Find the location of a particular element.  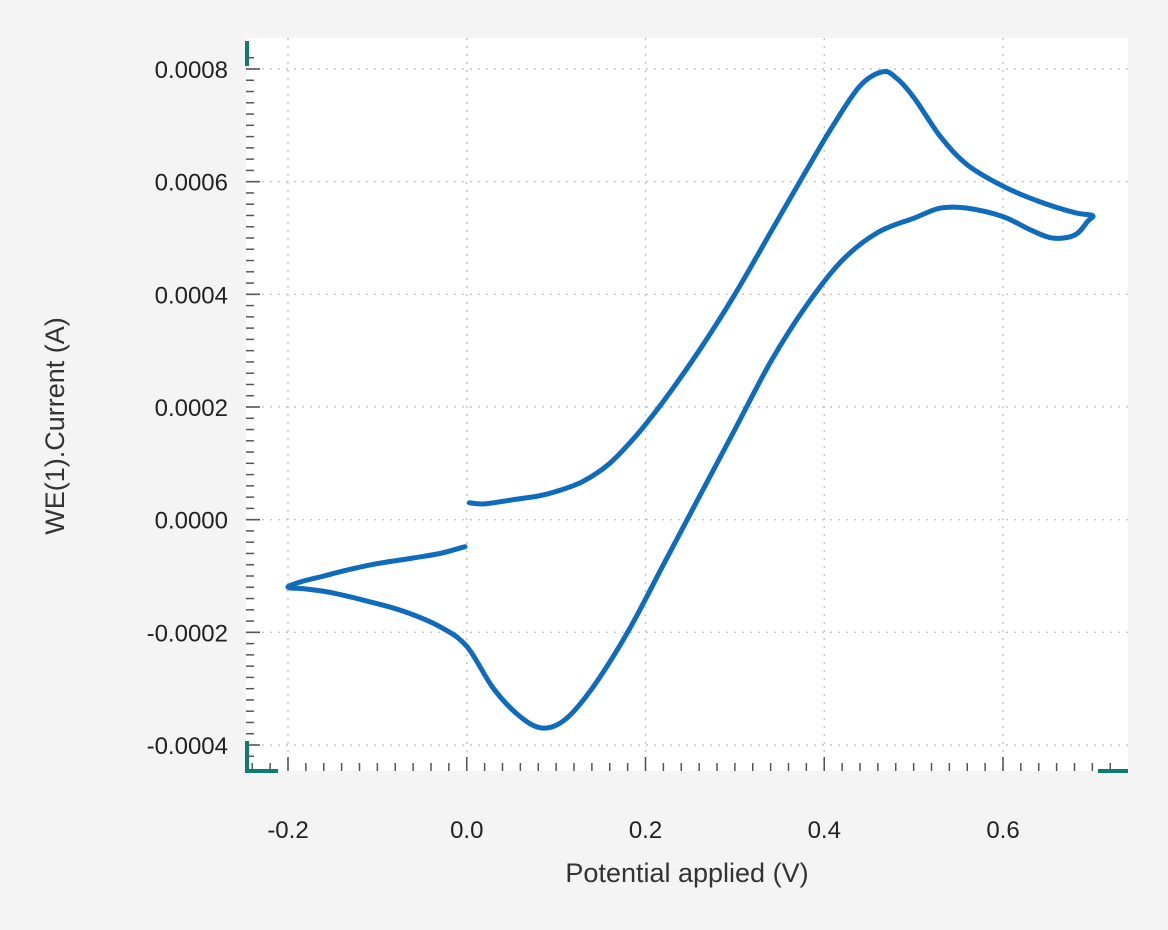

axis-origin-corner is located at coordinates (261, 757).